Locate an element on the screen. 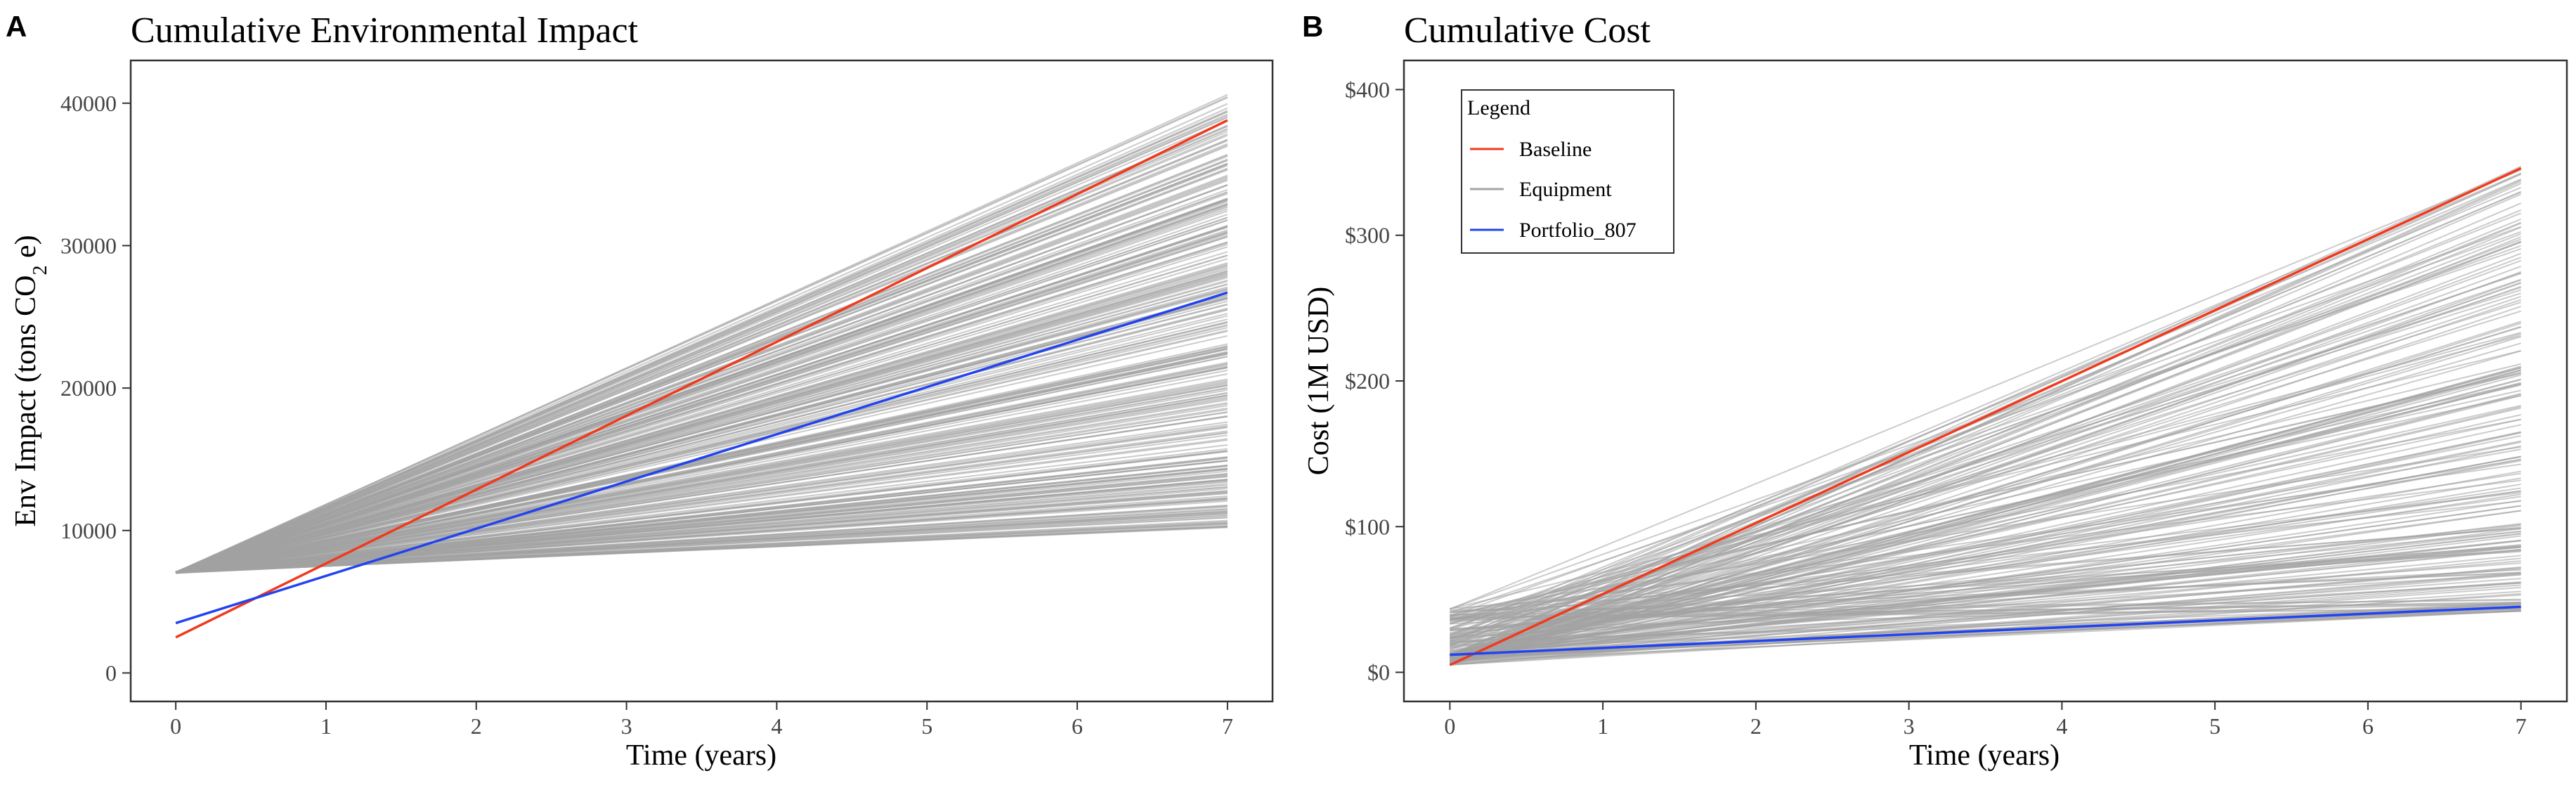  y-tick-label: 10000 is located at coordinates (88, 530).